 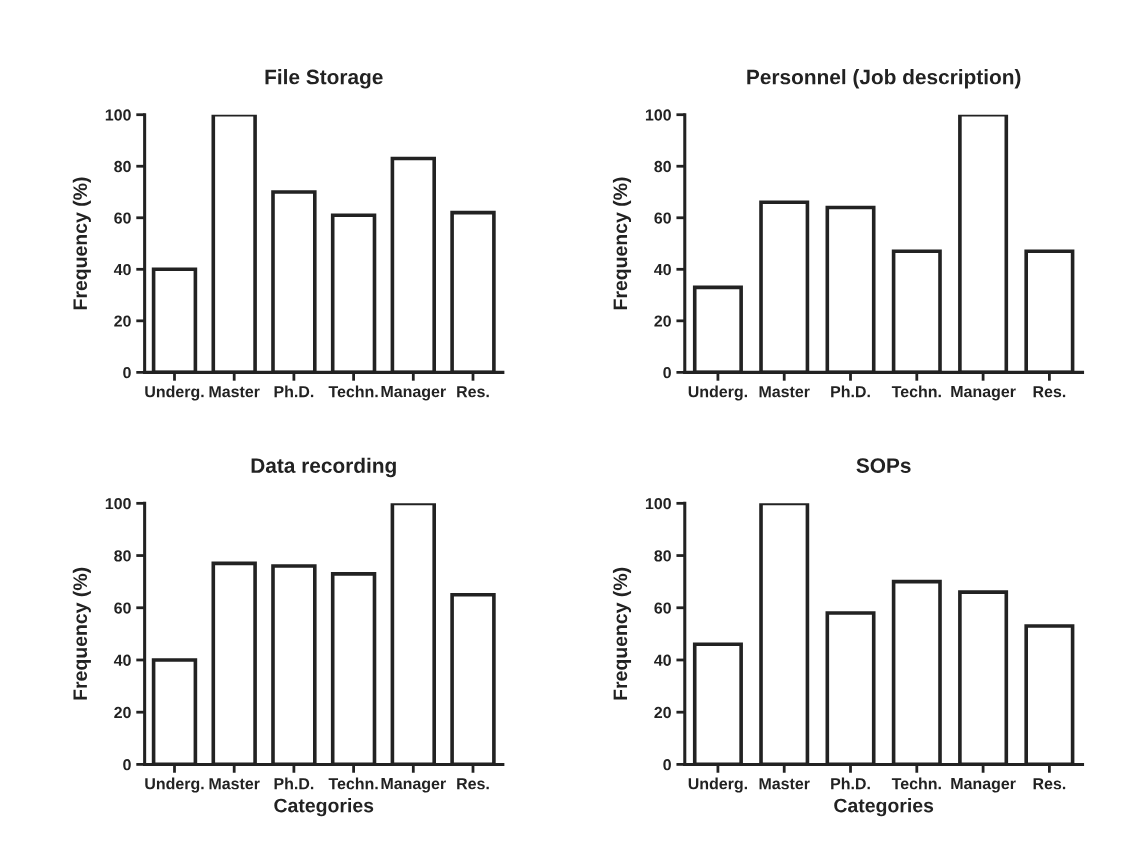 What do you see at coordinates (884, 79) in the screenshot?
I see `chart-title: Personnel (Job description)` at bounding box center [884, 79].